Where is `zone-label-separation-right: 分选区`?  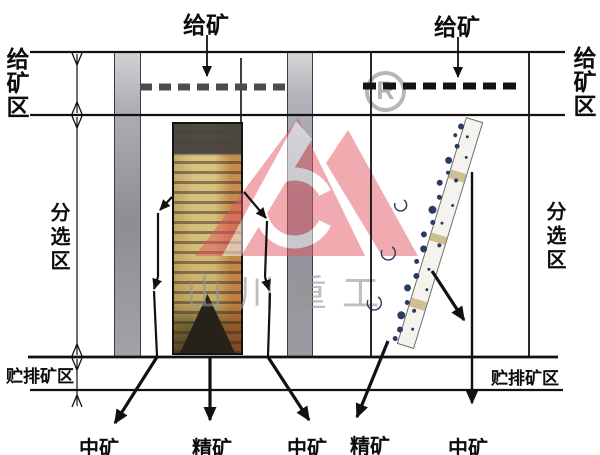 zone-label-separation-right: 分选区 is located at coordinates (554, 237).